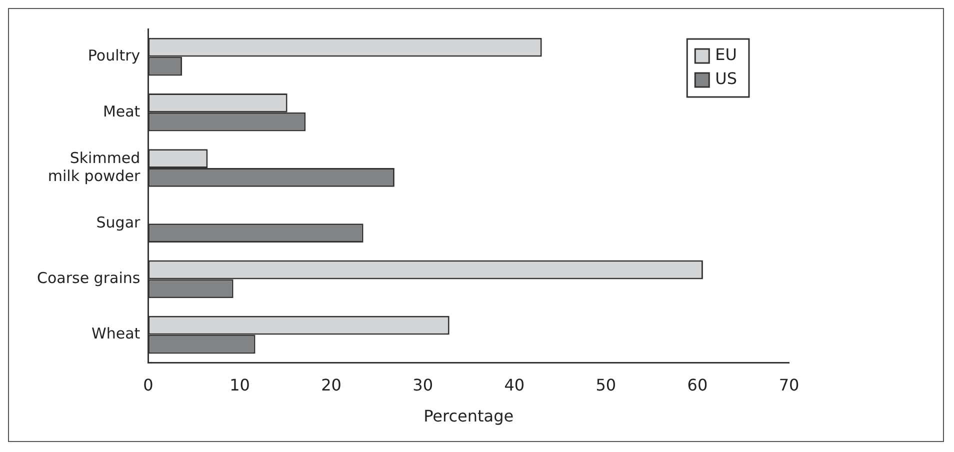 This screenshot has width=954, height=452. Describe the element at coordinates (121, 111) in the screenshot. I see `y-tick-label: Meat` at that location.